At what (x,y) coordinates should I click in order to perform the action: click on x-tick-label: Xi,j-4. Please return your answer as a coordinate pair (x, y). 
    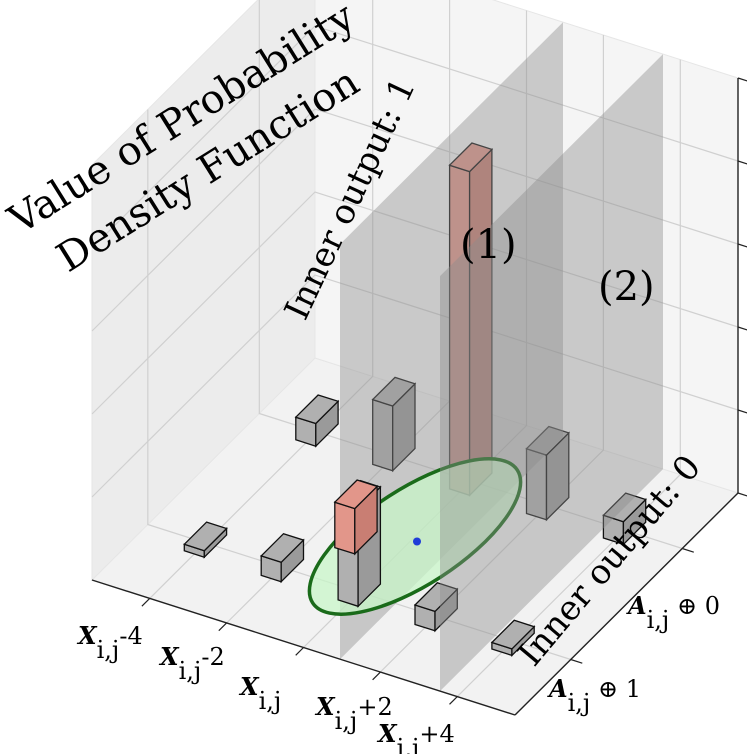
    Looking at the image, I should click on (109, 642).